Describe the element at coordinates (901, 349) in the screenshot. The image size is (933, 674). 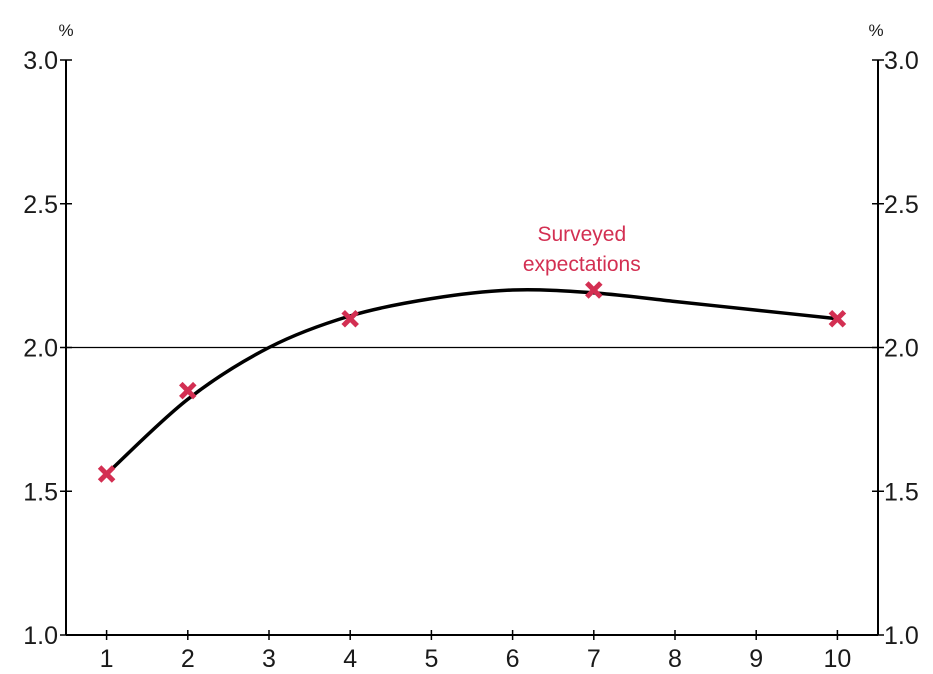
I see `y-tick-label-right: 2.0` at that location.